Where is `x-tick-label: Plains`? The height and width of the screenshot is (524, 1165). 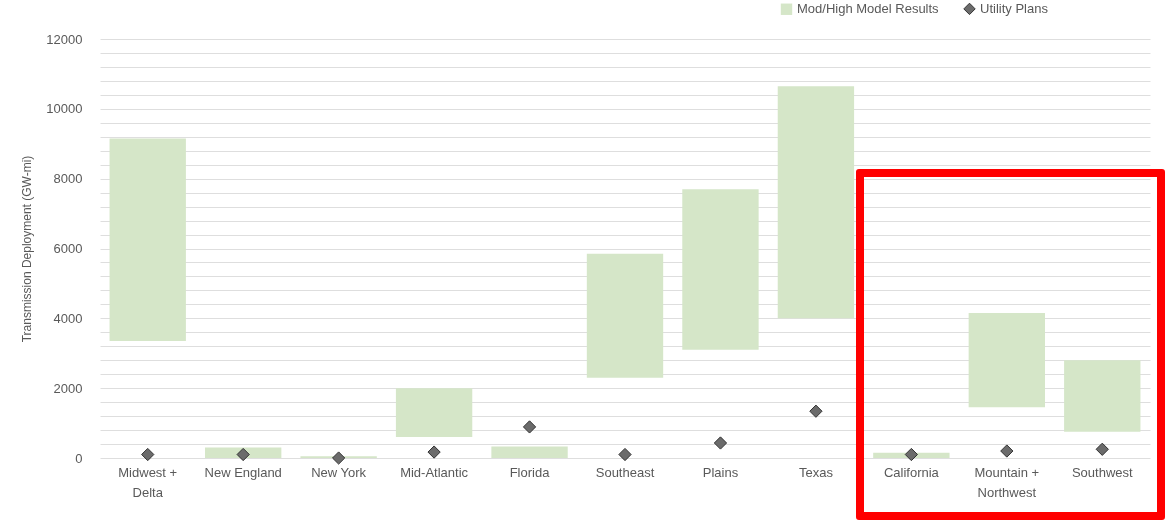 x-tick-label: Plains is located at coordinates (720, 472).